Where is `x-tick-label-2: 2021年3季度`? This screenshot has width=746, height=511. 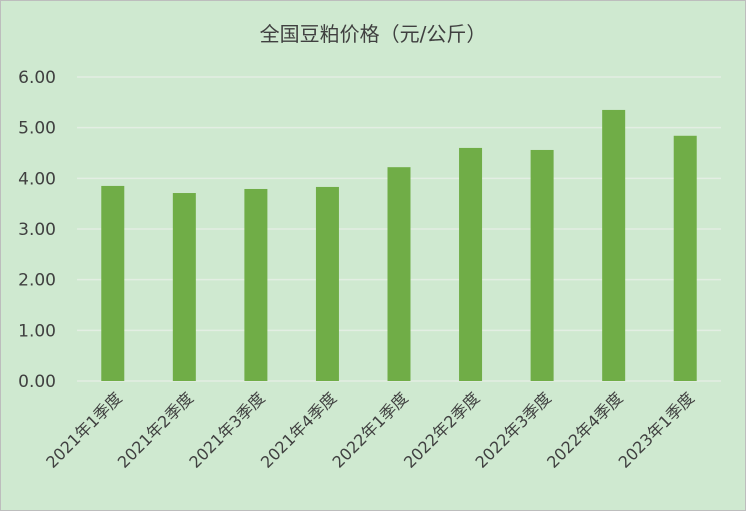
x-tick-label-2: 2021年3季度 is located at coordinates (226, 429).